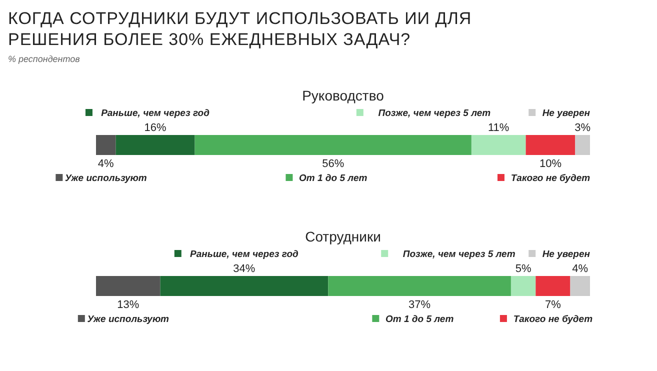 This screenshot has height=371, width=657. What do you see at coordinates (343, 96) in the screenshot?
I see `y-tick-label: Руководство` at bounding box center [343, 96].